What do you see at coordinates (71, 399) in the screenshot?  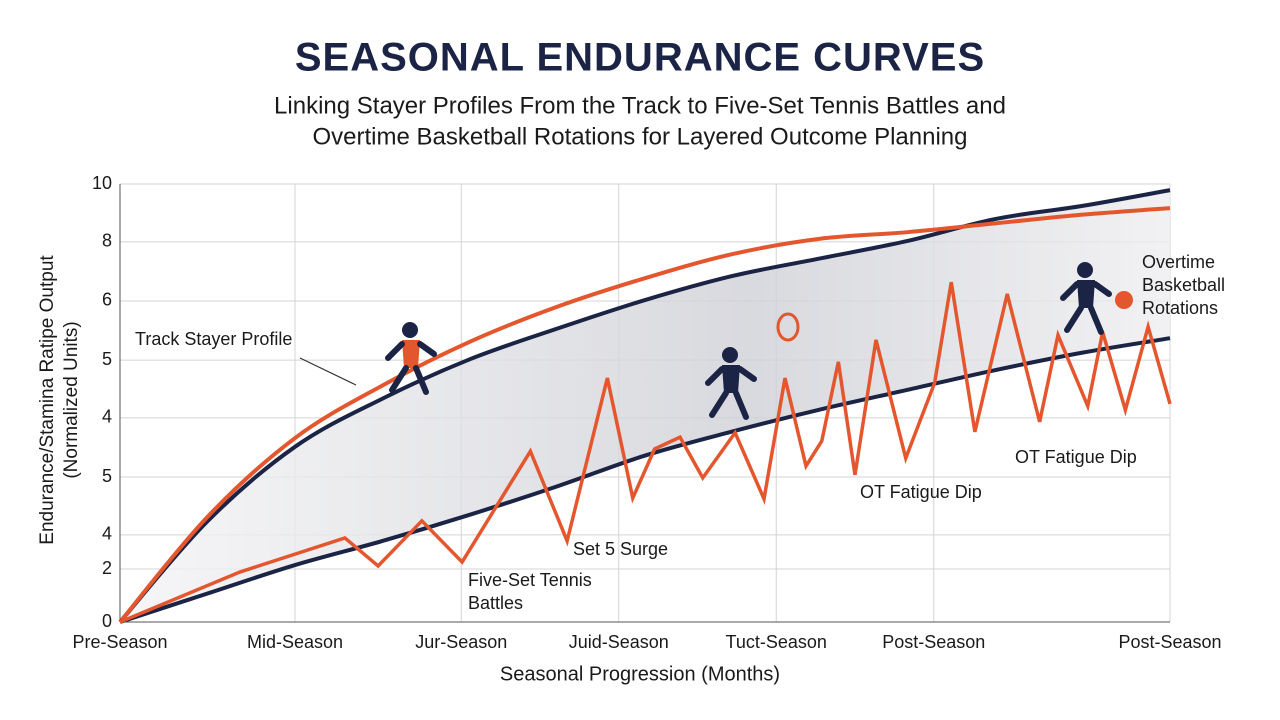 I see `y-axis-label: (Normalized Units)` at bounding box center [71, 399].